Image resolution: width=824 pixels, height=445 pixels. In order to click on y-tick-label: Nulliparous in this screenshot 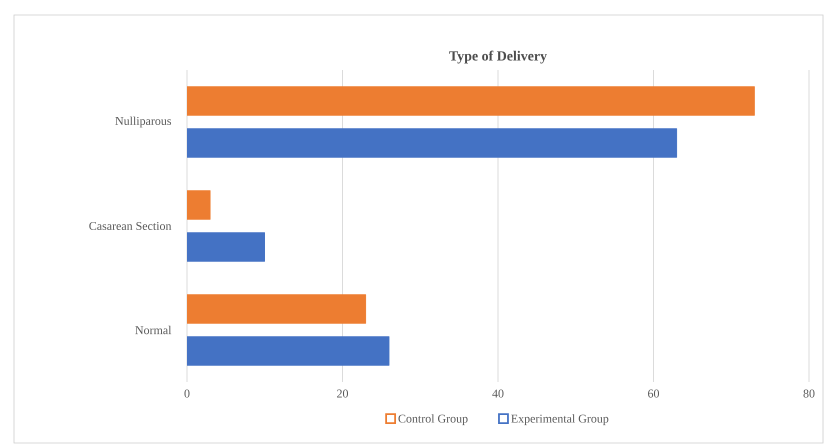, I will do `click(143, 122)`.